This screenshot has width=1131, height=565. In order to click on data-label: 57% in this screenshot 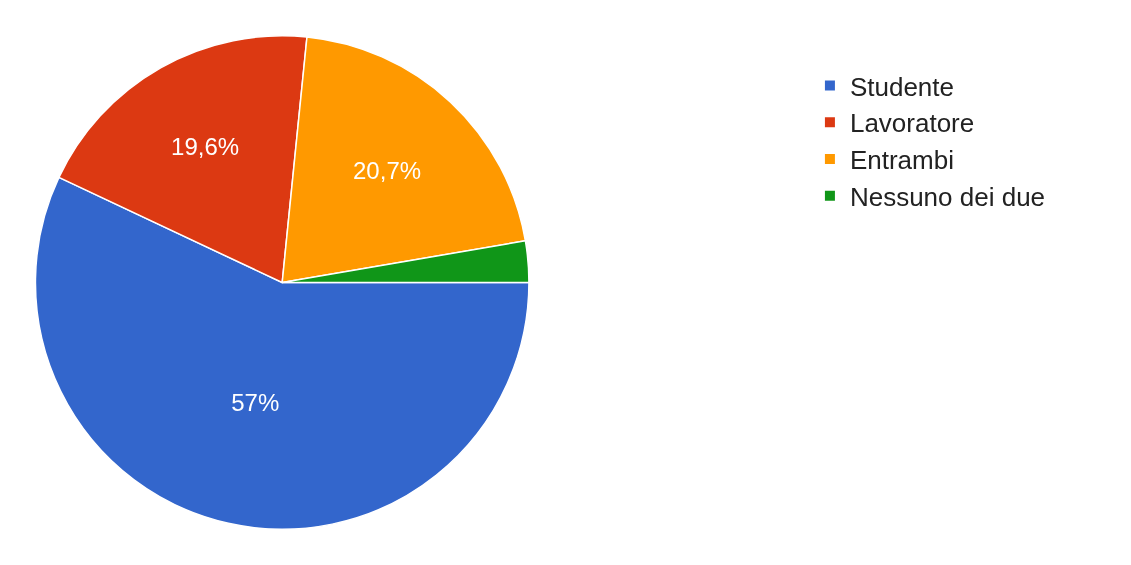, I will do `click(255, 403)`.